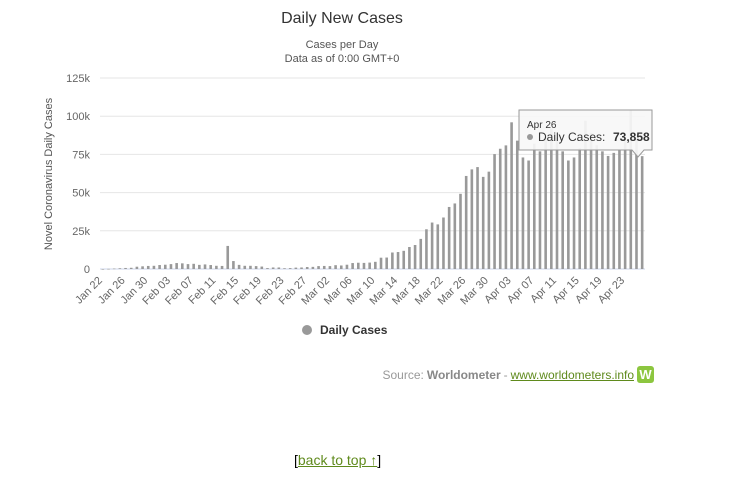 Image resolution: width=732 pixels, height=488 pixels. Describe the element at coordinates (345, 330) in the screenshot. I see `legend: Daily Cases` at that location.